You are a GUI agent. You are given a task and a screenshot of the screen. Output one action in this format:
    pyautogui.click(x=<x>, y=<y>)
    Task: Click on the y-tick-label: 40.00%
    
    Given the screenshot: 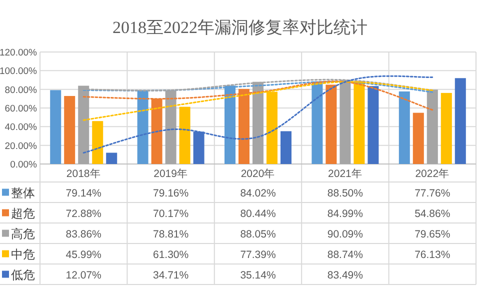 What is the action you would take?
    pyautogui.click(x=21, y=128)
    